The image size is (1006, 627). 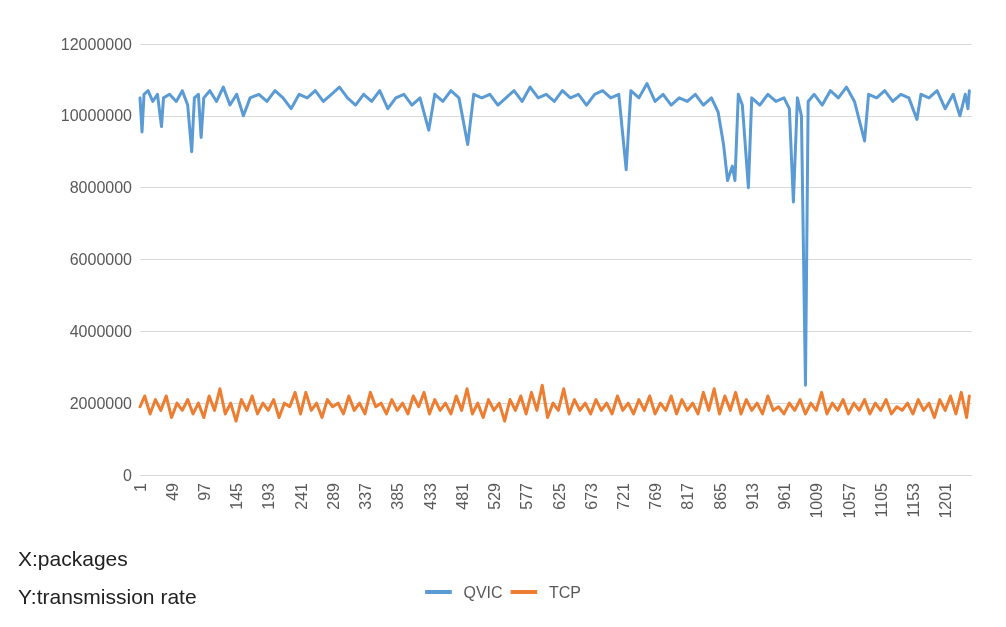 I want to click on x-tick-label: 1, so click(x=140, y=487).